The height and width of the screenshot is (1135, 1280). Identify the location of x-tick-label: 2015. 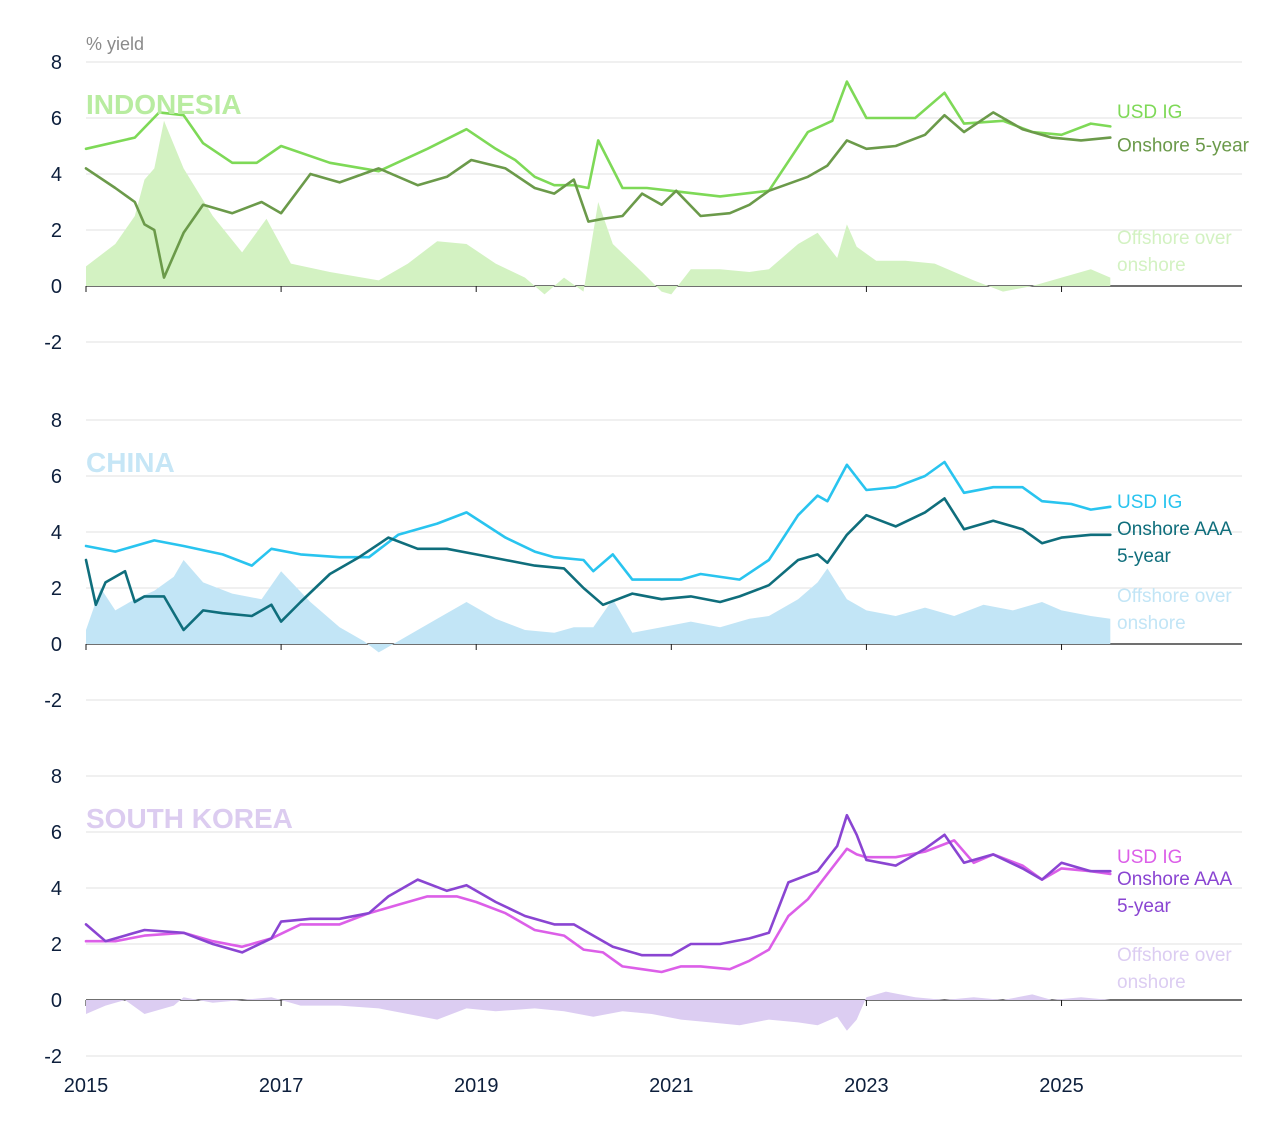
(86, 1086).